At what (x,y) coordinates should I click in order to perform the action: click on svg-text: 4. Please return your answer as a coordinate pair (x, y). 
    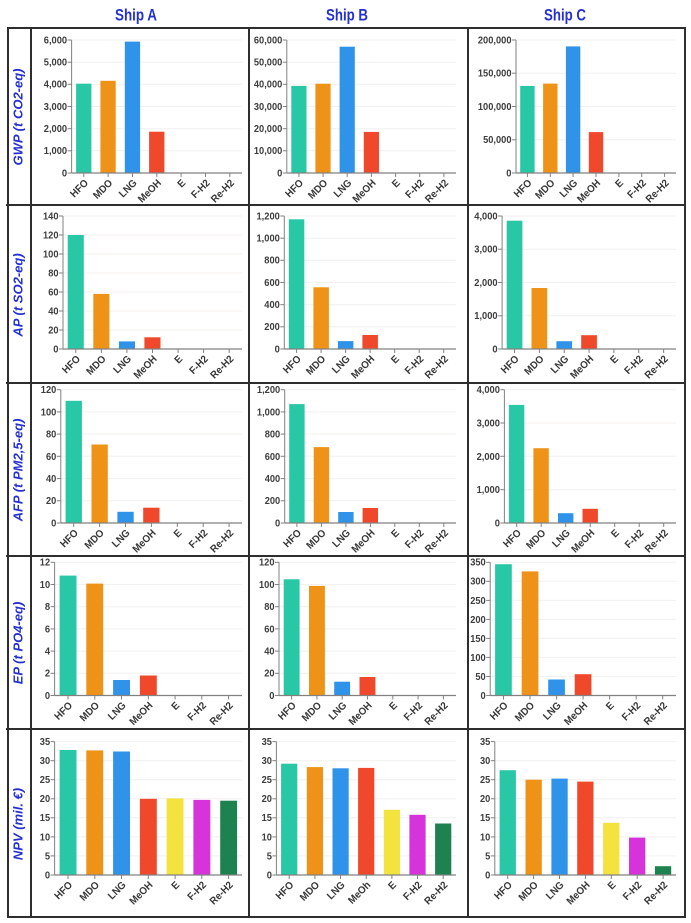
    Looking at the image, I should click on (48, 652).